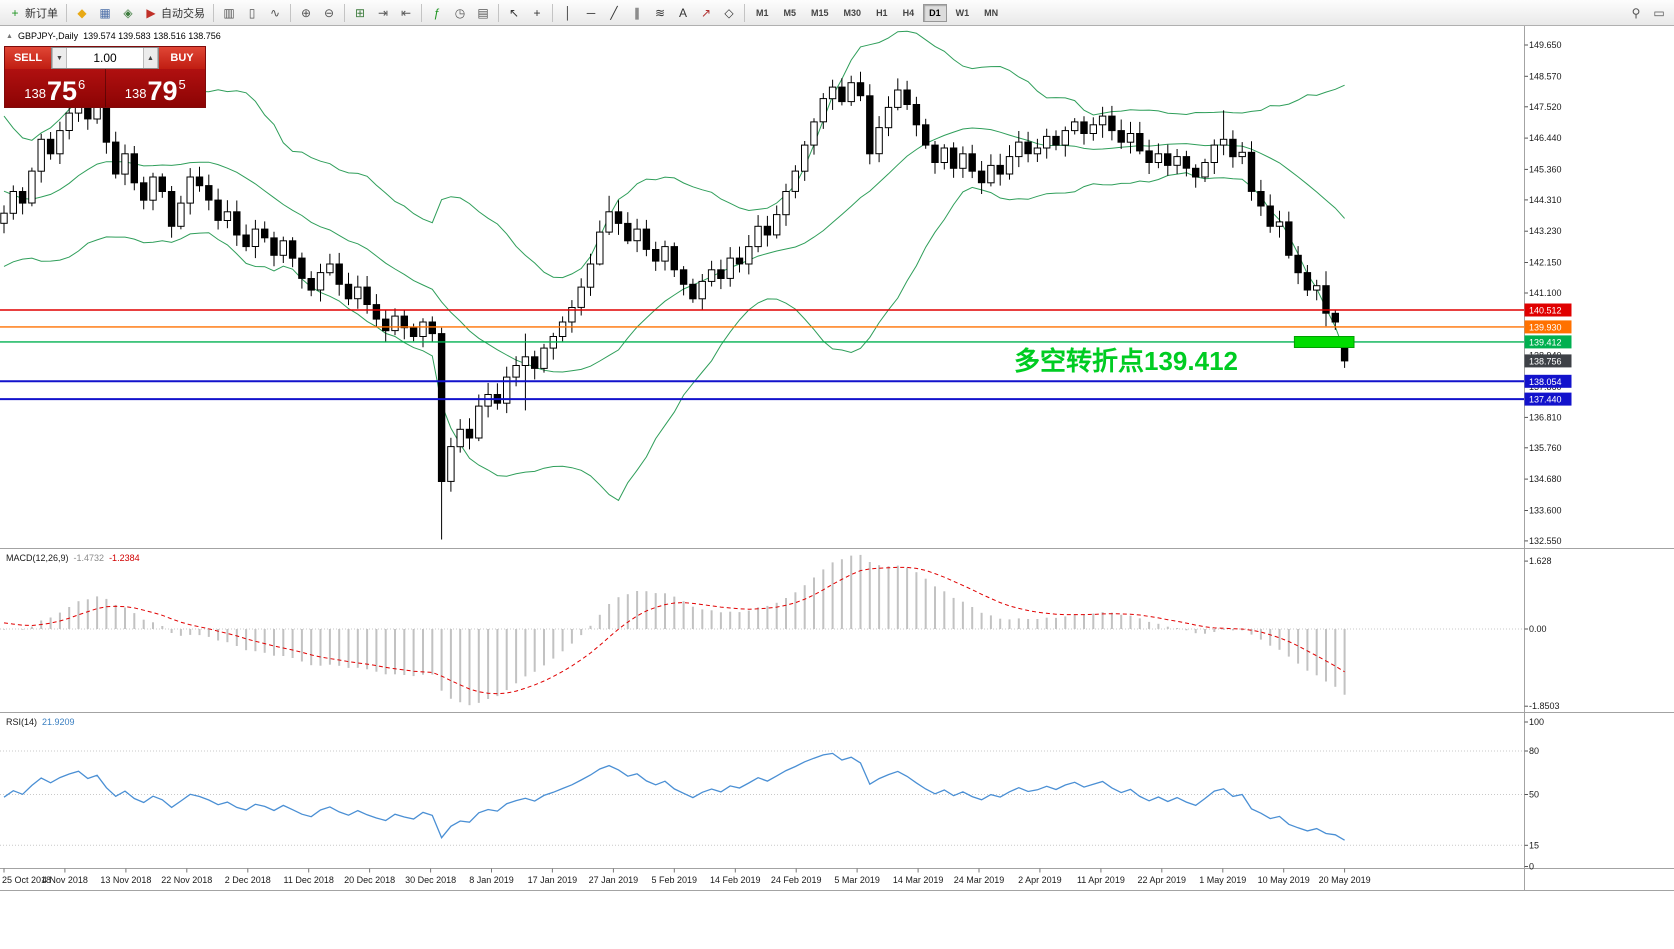 This screenshot has width=1674, height=949. What do you see at coordinates (55, 88) in the screenshot?
I see `sell-price: 138 75 6` at bounding box center [55, 88].